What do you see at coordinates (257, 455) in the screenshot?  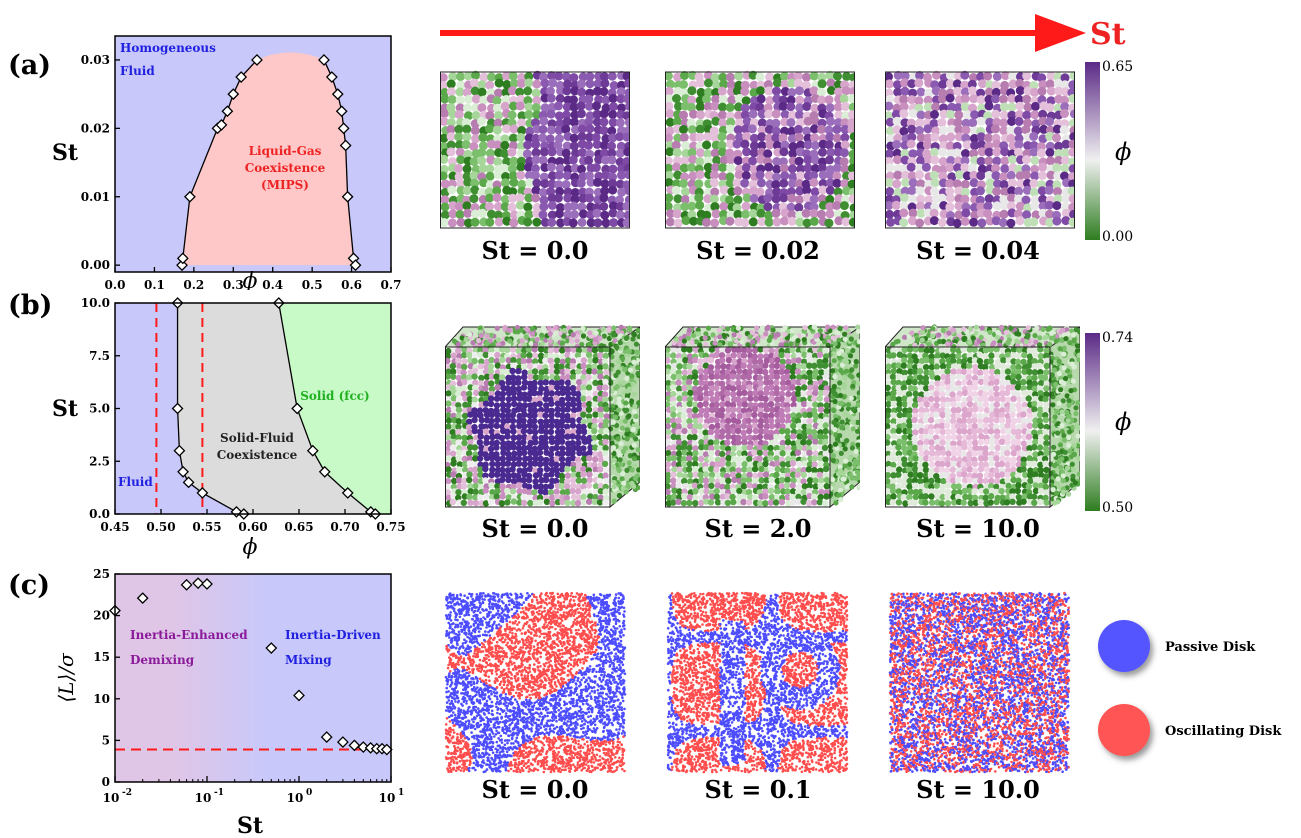 I see `chart-b-coex-label-2: Coexistence` at bounding box center [257, 455].